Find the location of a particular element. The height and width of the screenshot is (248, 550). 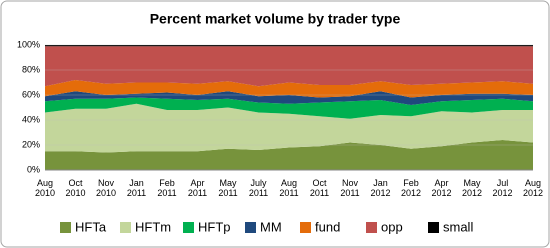

x-tick-label: Aug 2011 is located at coordinates (289, 188).